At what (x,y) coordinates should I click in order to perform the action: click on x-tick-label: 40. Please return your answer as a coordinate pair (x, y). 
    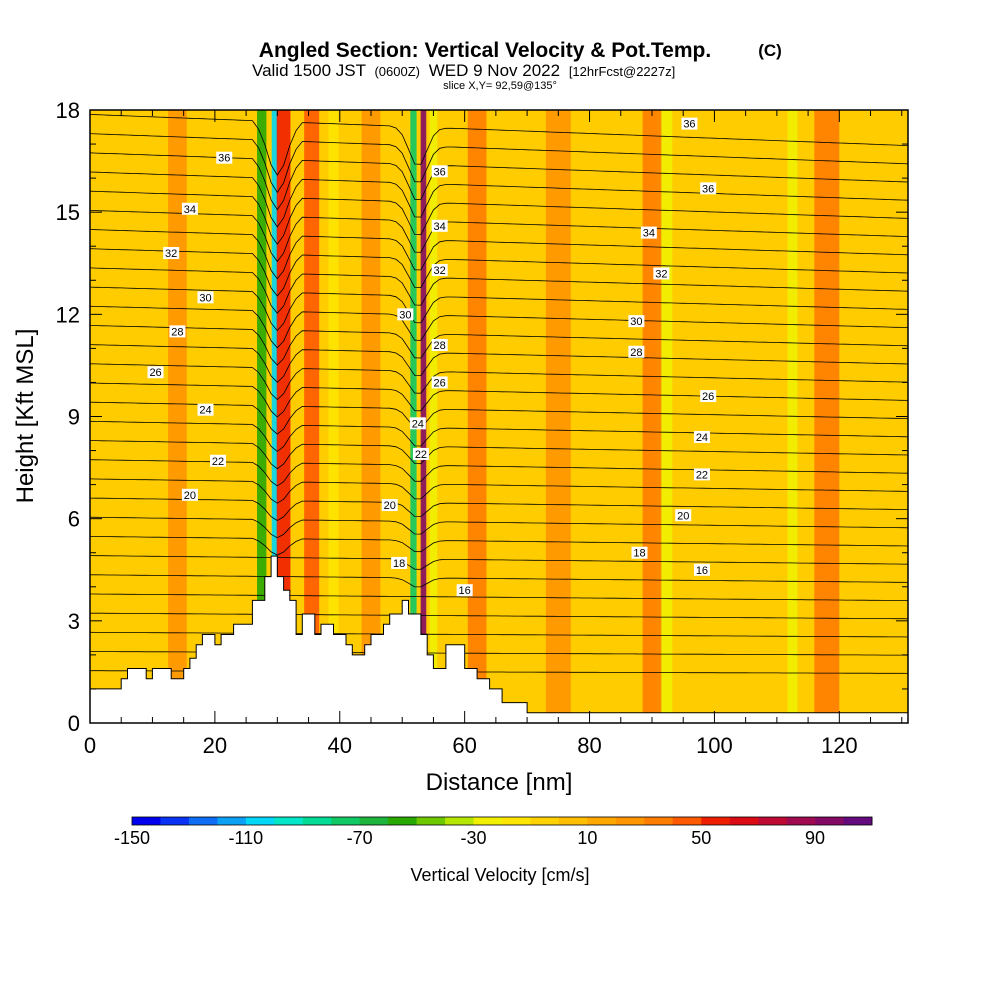
    Looking at the image, I should click on (340, 745).